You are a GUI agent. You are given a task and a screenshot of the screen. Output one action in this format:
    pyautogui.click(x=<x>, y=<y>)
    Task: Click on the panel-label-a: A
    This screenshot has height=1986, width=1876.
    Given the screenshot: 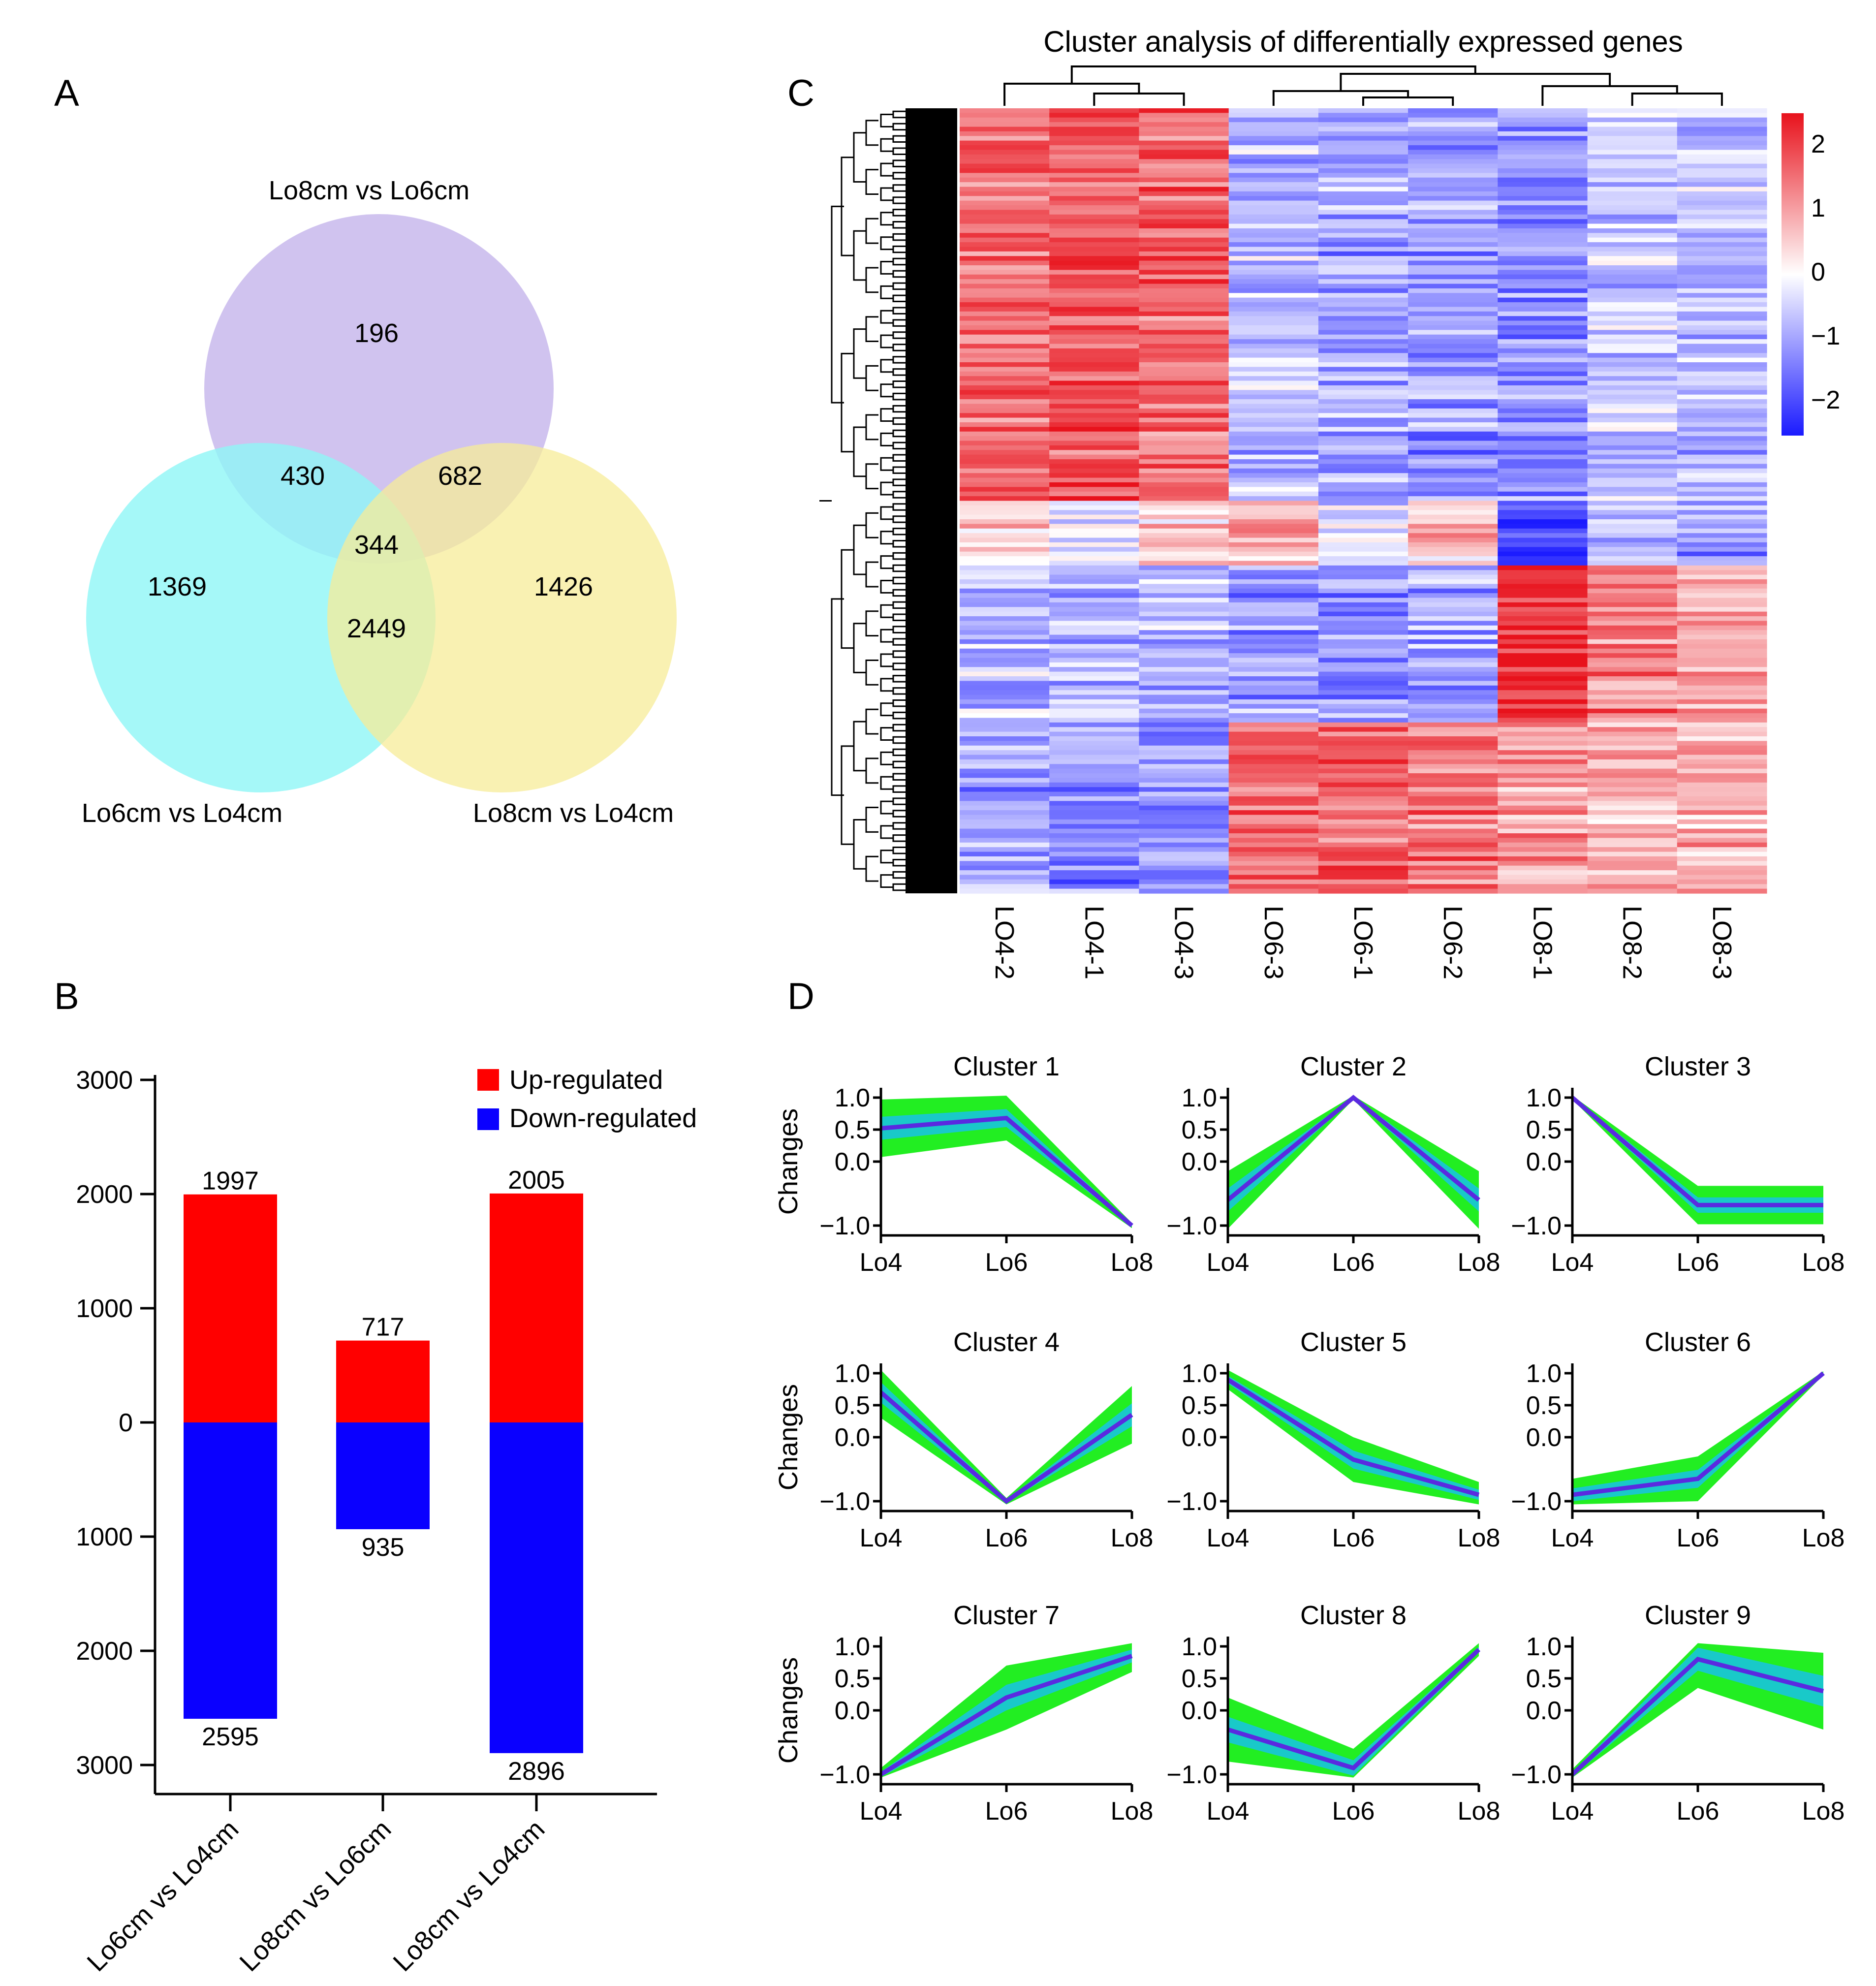 What is the action you would take?
    pyautogui.click(x=66, y=93)
    